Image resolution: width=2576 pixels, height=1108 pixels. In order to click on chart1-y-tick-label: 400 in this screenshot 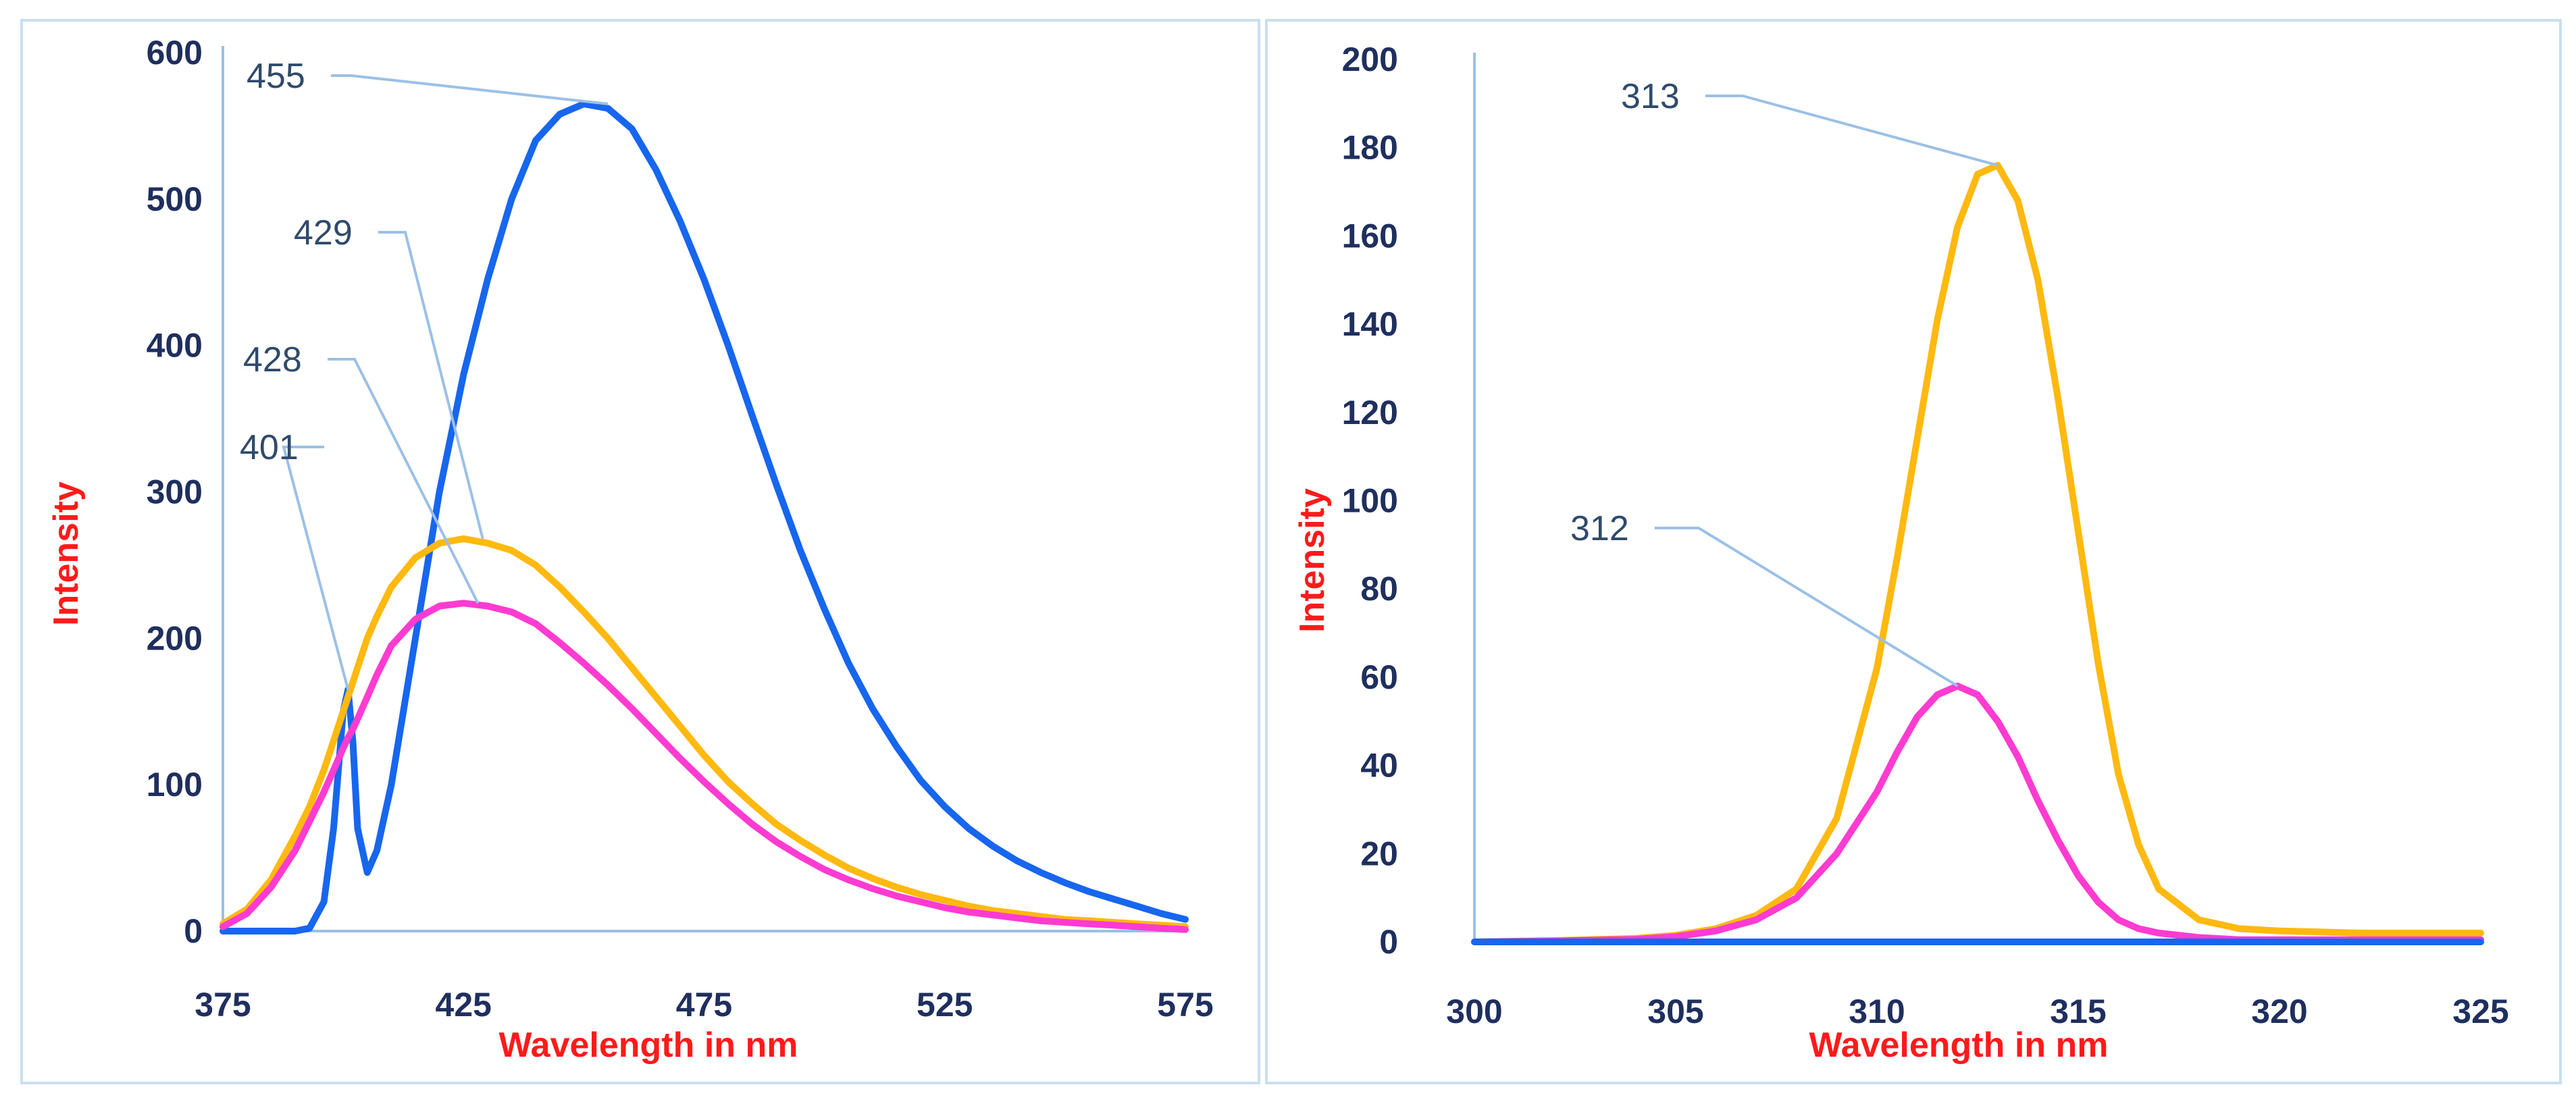, I will do `click(175, 346)`.